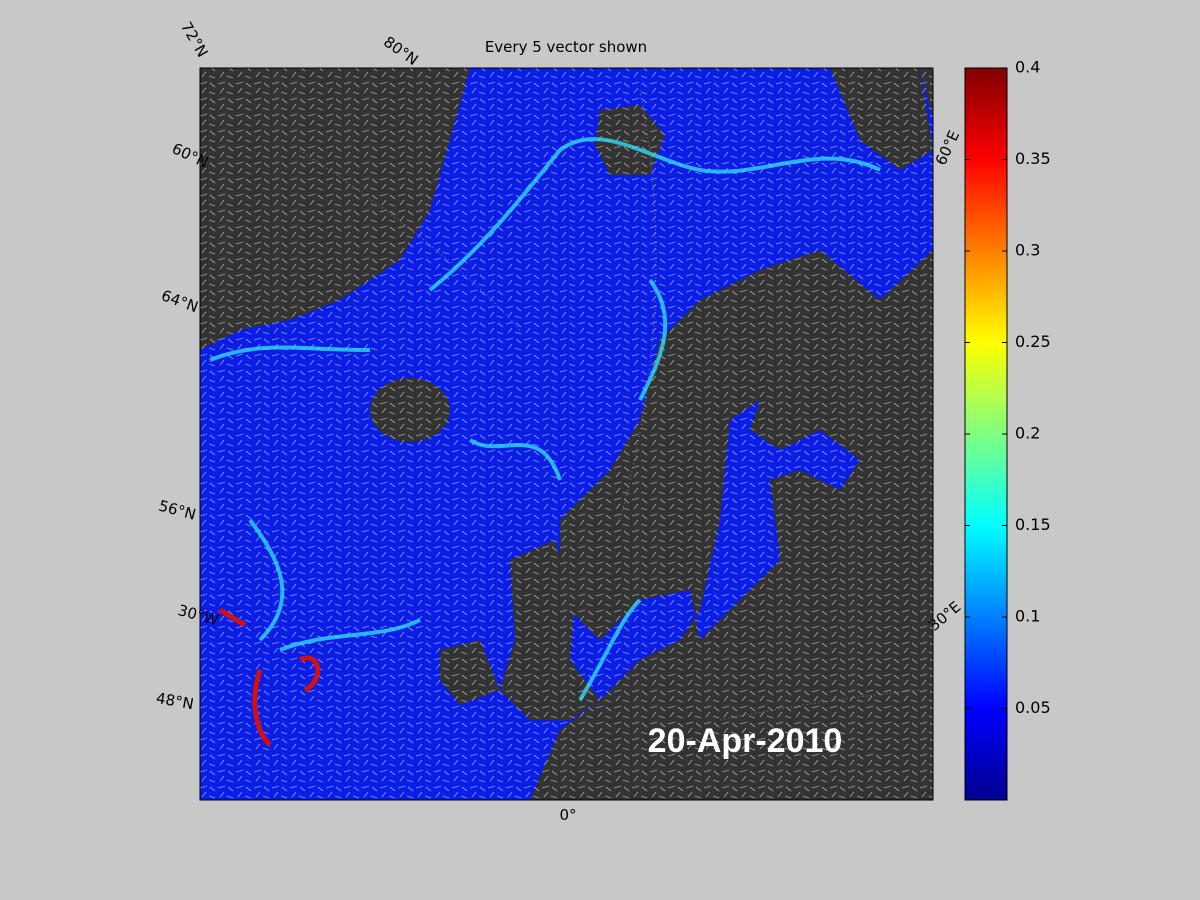  I want to click on graticule-label: 56°N, so click(177, 510).